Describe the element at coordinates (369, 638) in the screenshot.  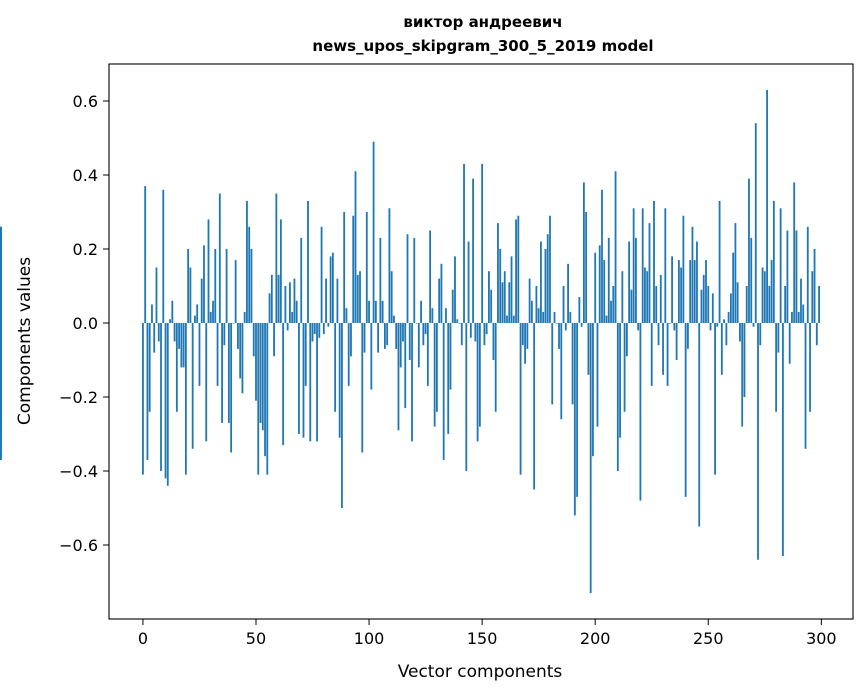
I see `x-tick-label: 100` at that location.